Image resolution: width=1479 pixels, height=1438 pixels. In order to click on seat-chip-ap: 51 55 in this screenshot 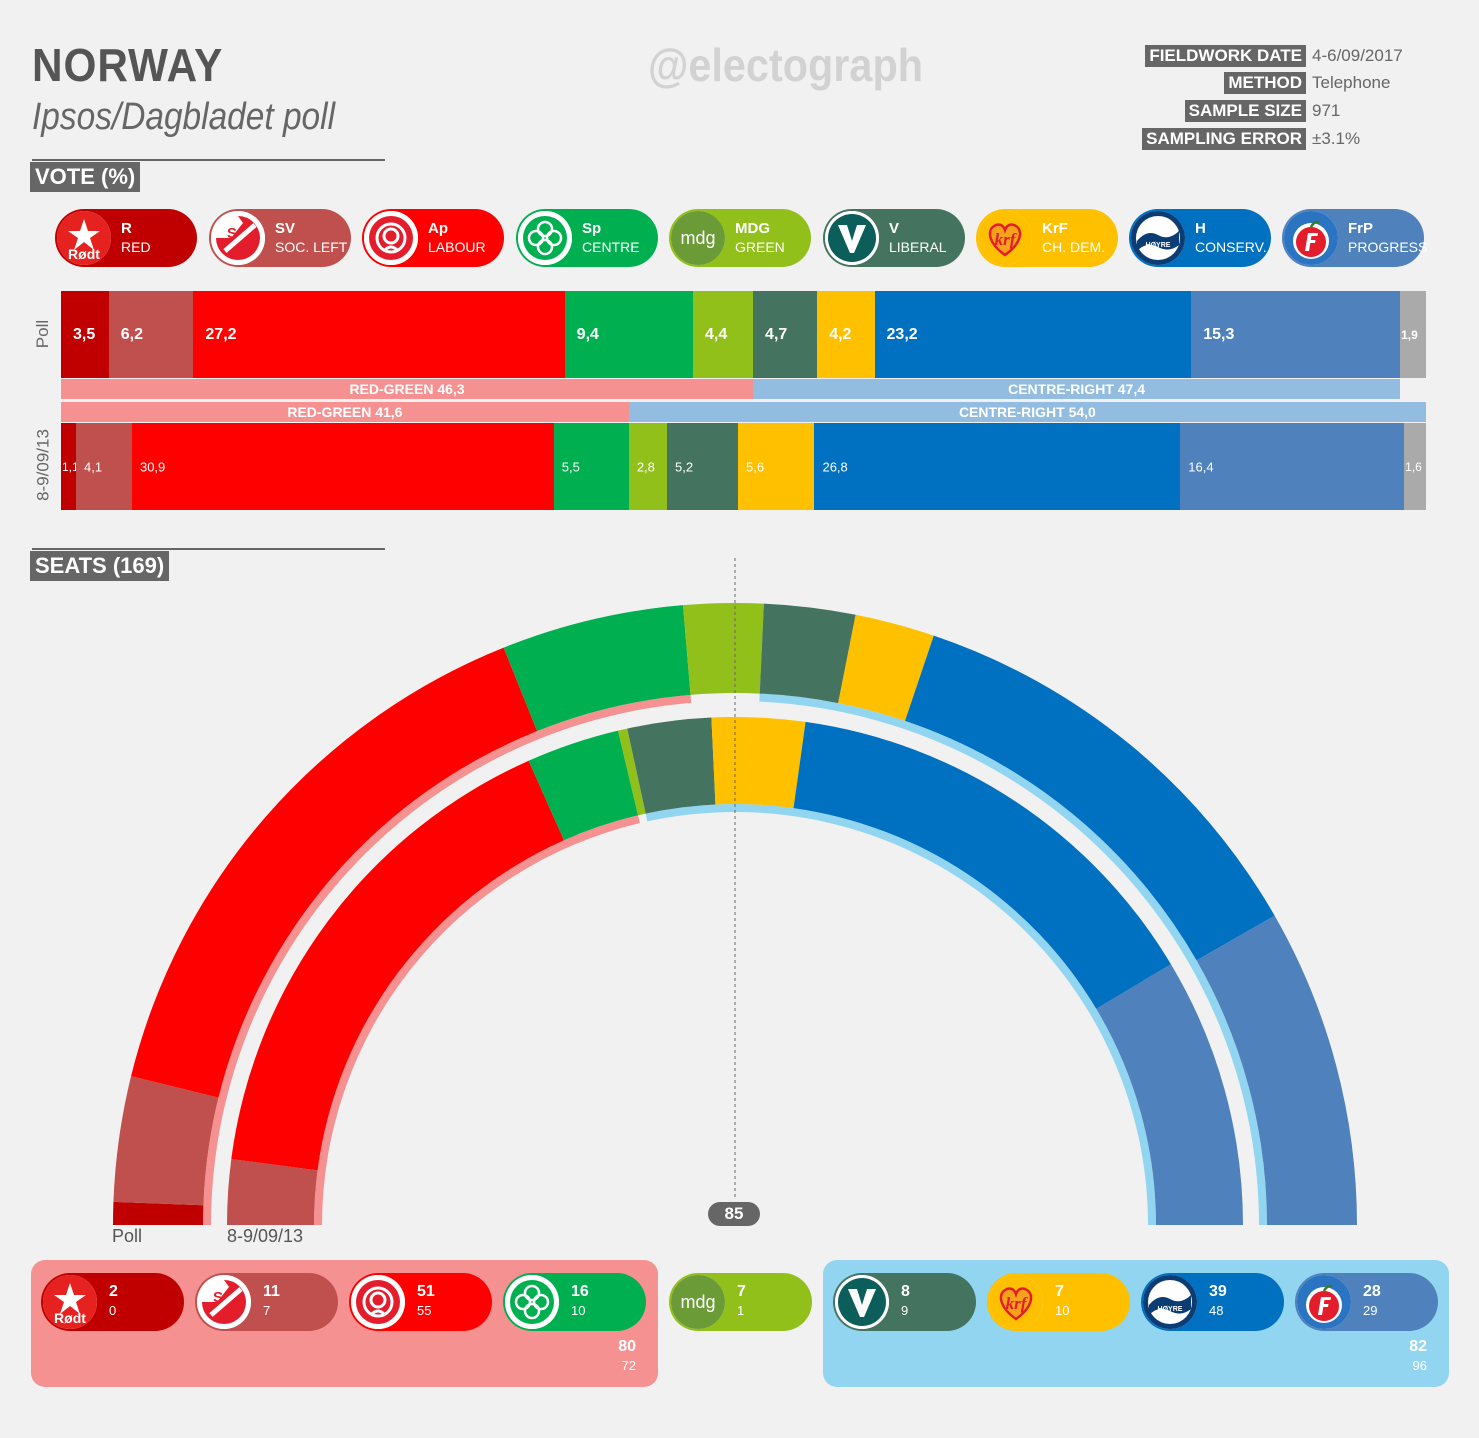, I will do `click(420, 1302)`.